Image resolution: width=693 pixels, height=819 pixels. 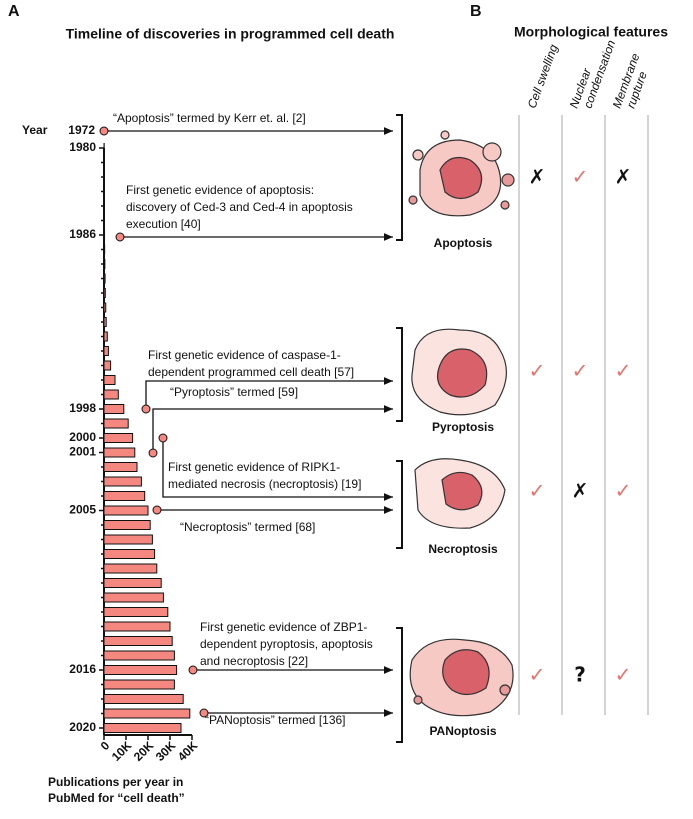 What do you see at coordinates (163, 224) in the screenshot?
I see `event-text: execution [40]` at bounding box center [163, 224].